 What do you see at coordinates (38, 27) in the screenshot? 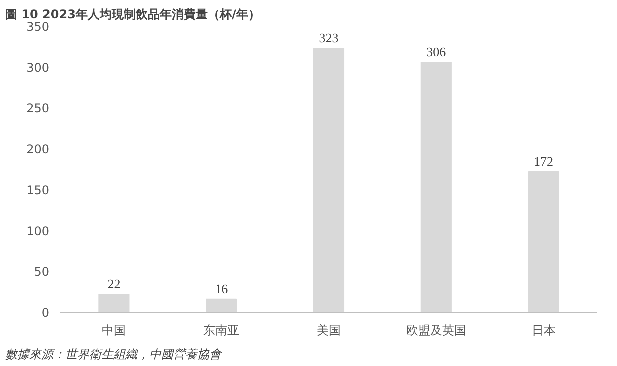
I see `y-tick-label: 350` at bounding box center [38, 27].